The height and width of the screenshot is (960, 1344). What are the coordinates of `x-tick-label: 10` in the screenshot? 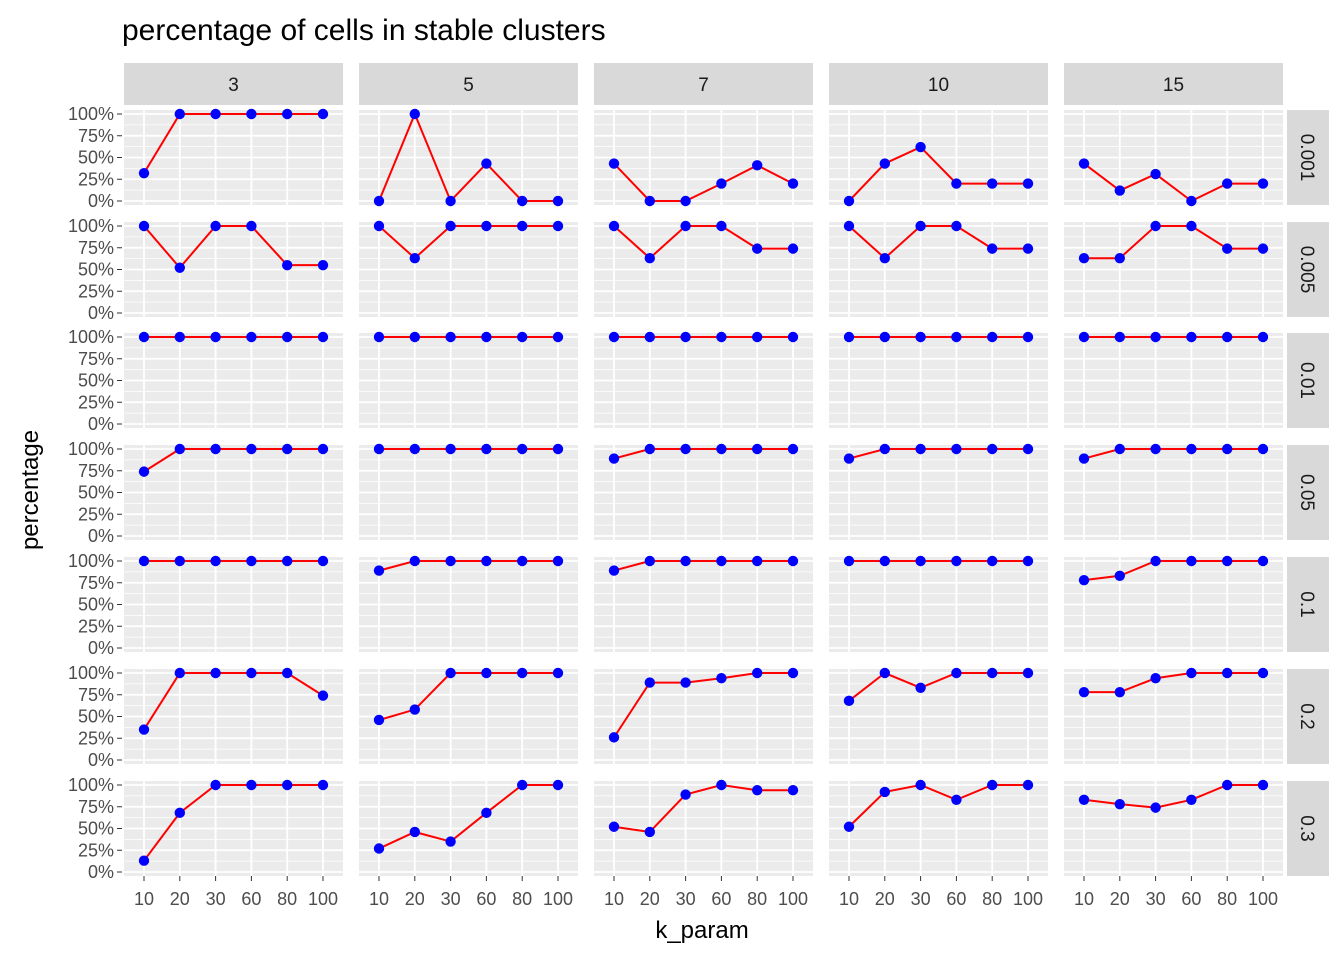 It's located at (379, 899).